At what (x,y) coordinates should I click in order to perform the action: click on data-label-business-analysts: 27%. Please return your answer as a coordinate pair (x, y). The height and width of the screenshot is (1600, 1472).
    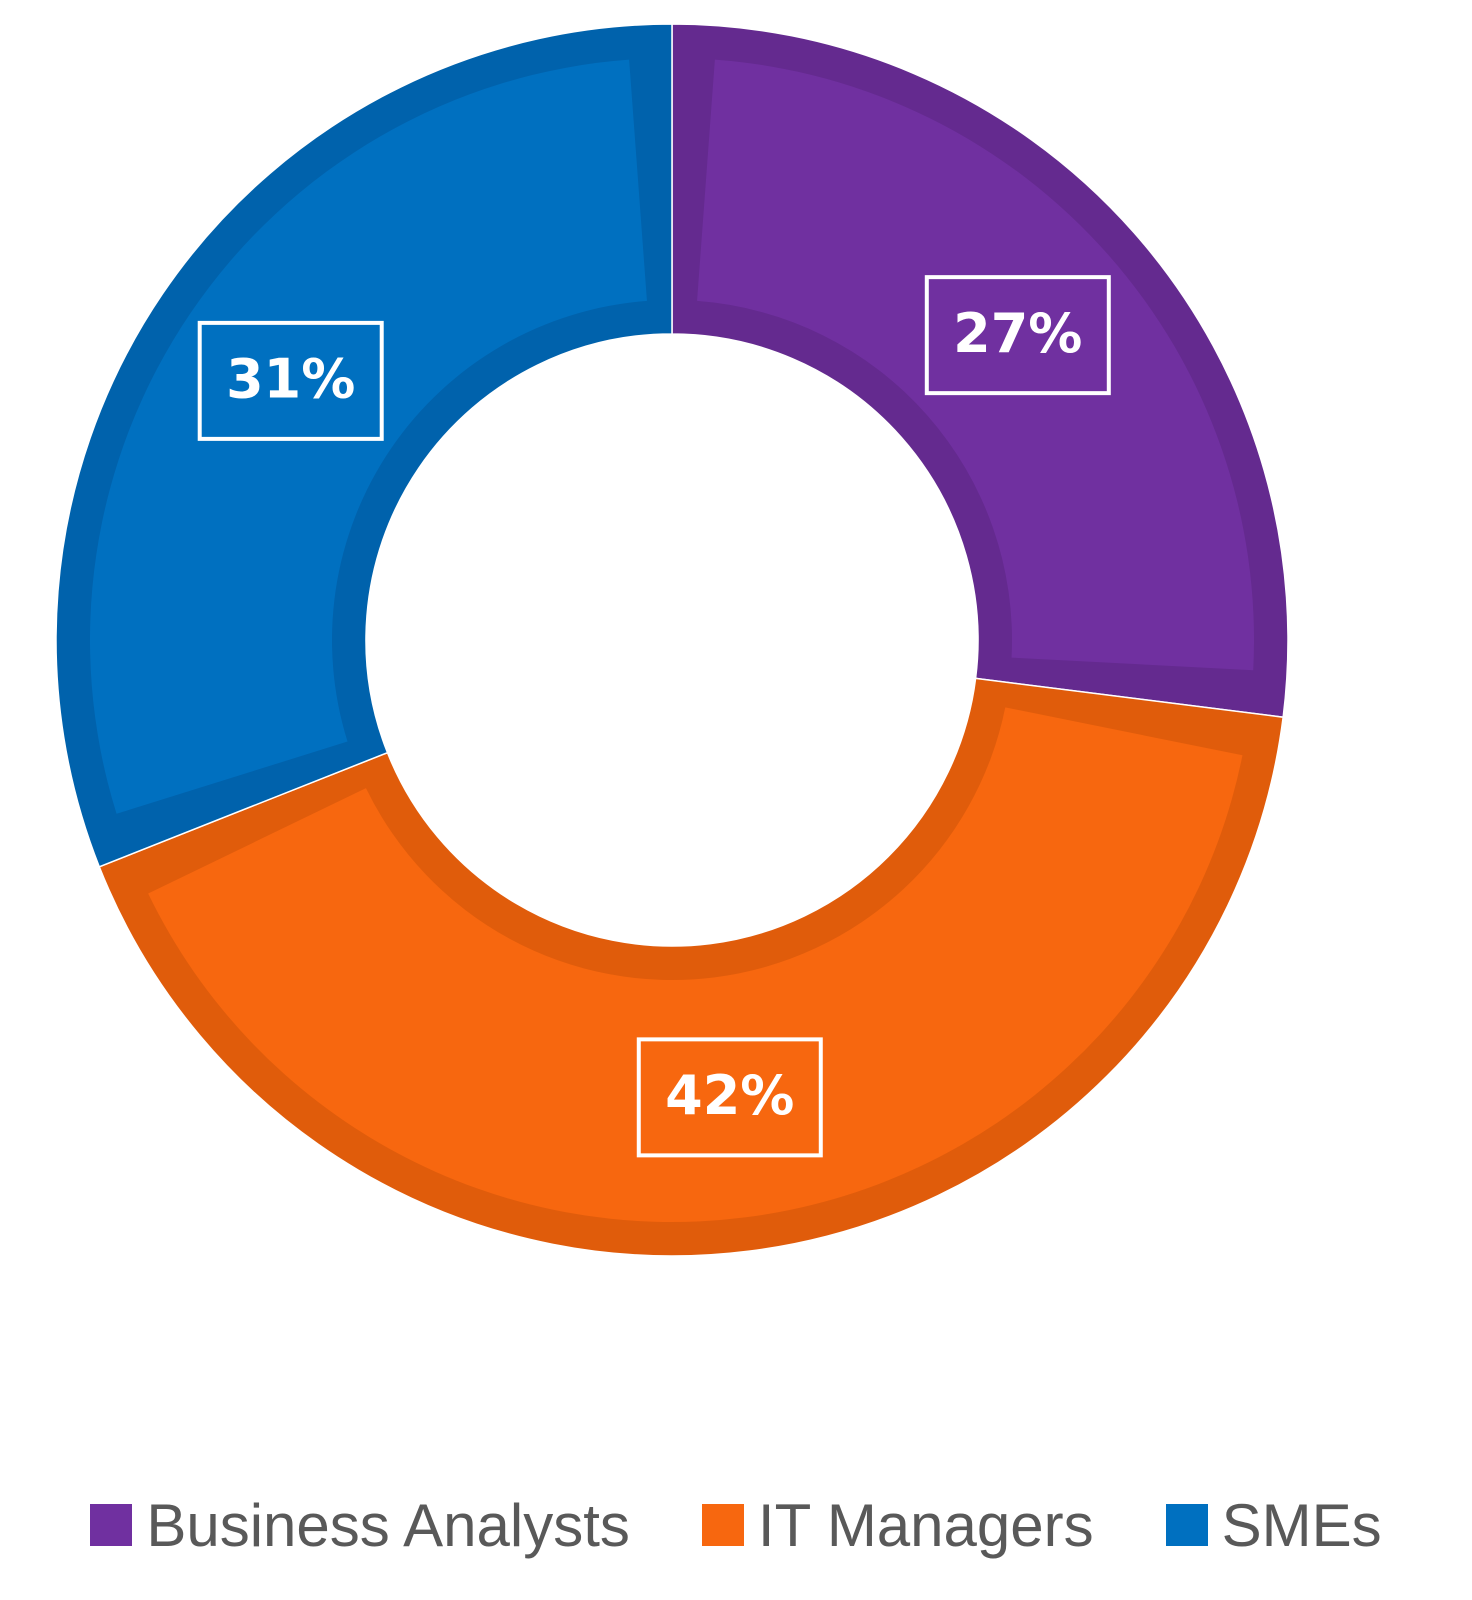
    Looking at the image, I should click on (1017, 333).